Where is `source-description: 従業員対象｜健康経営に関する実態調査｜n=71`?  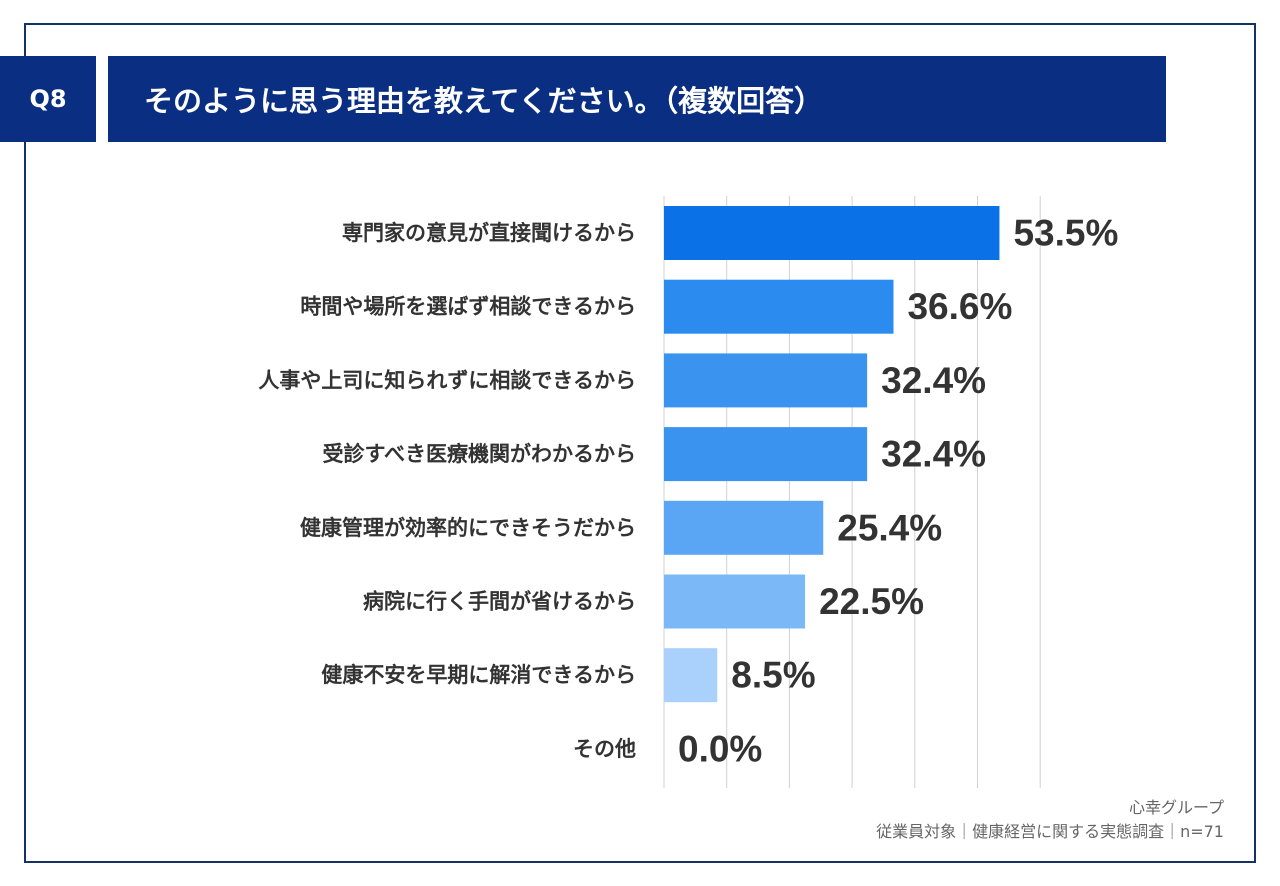 source-description: 従業員対象｜健康経営に関する実態調査｜n=71 is located at coordinates (1050, 831).